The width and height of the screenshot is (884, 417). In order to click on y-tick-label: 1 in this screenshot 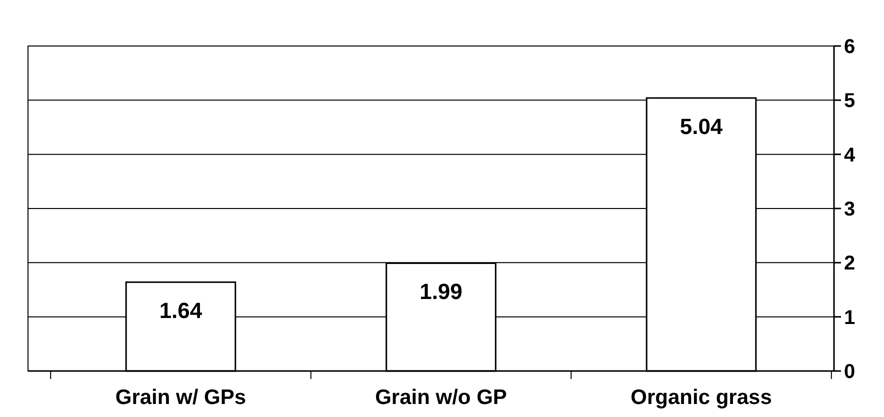, I will do `click(850, 317)`.